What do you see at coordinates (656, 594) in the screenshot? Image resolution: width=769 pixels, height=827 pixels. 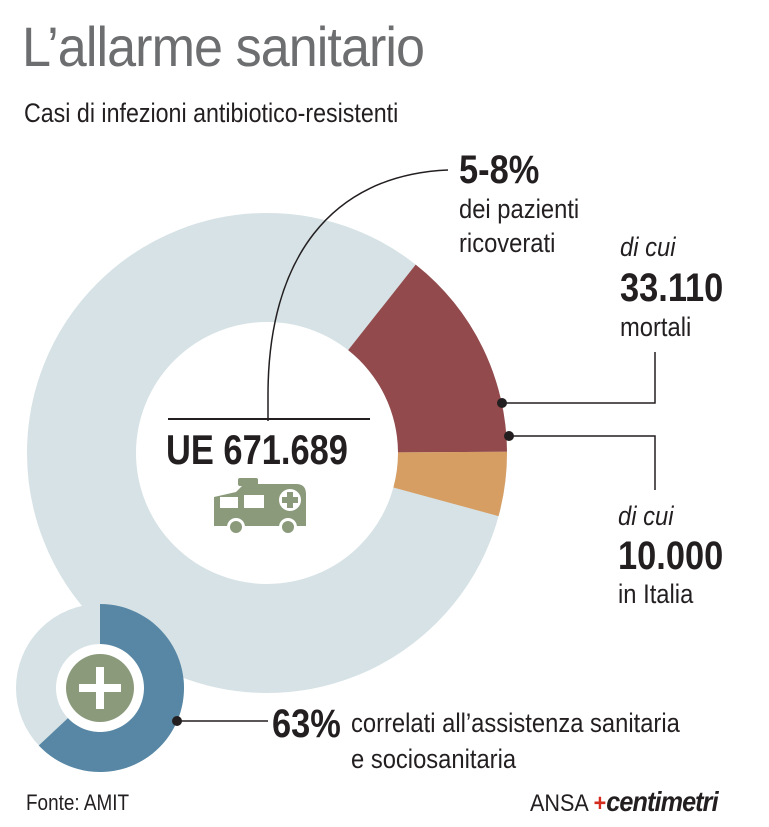 I see `italy-label: in Italia` at bounding box center [656, 594].